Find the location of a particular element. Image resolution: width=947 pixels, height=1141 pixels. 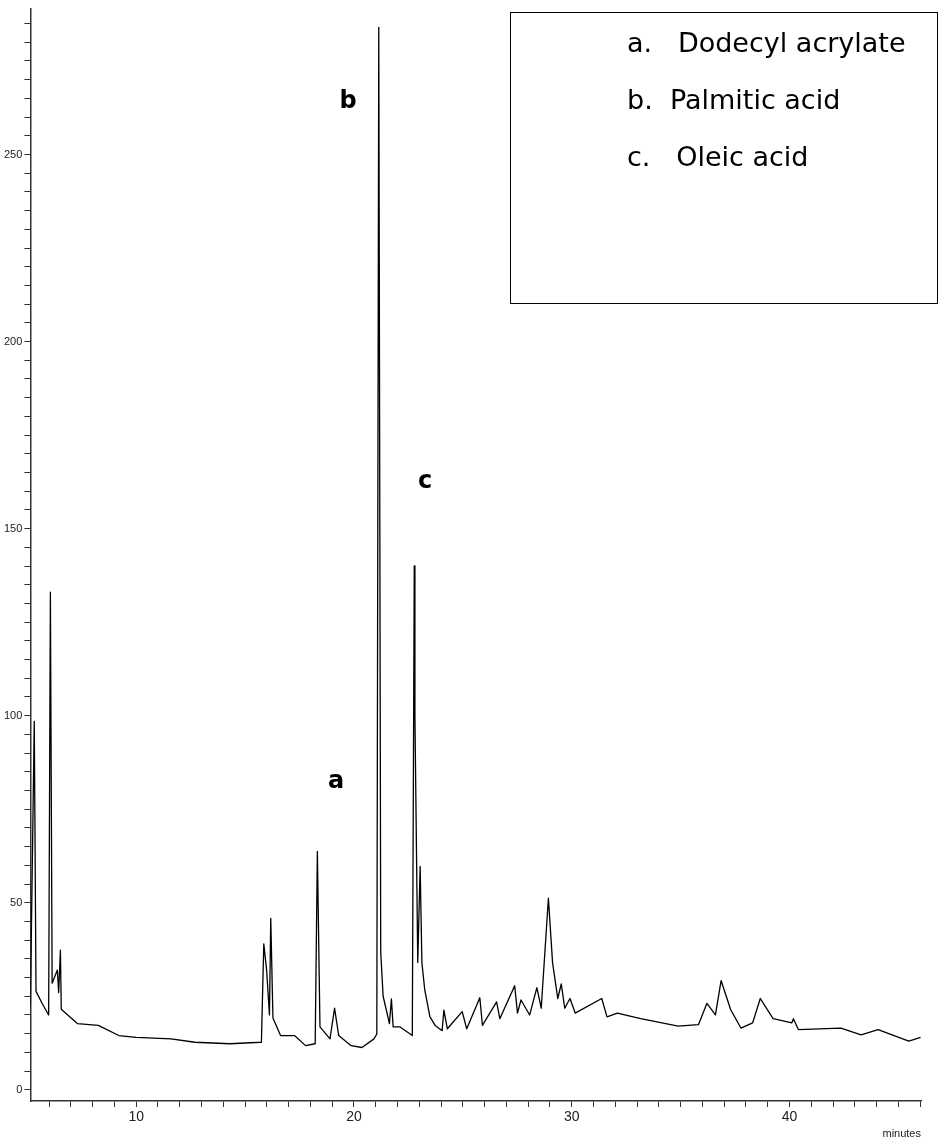

y-tick-label: 0 is located at coordinates (19, 1088).